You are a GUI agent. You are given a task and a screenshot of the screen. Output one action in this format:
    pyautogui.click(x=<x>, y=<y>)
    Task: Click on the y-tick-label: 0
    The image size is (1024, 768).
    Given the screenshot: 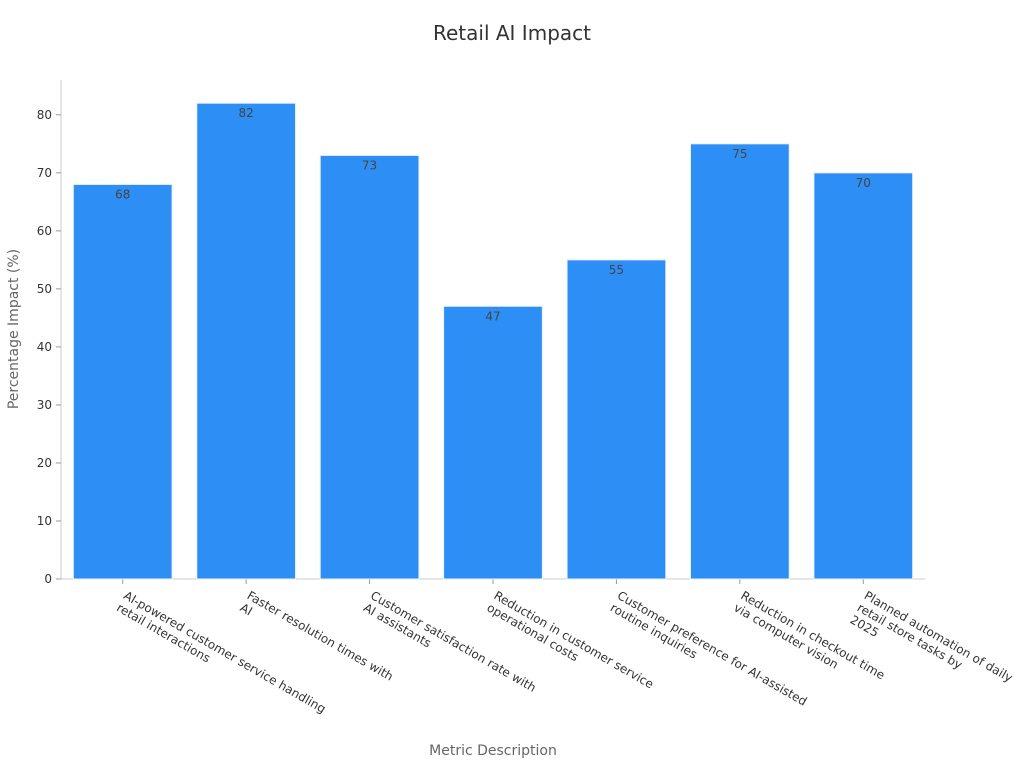 What is the action you would take?
    pyautogui.click(x=48, y=579)
    